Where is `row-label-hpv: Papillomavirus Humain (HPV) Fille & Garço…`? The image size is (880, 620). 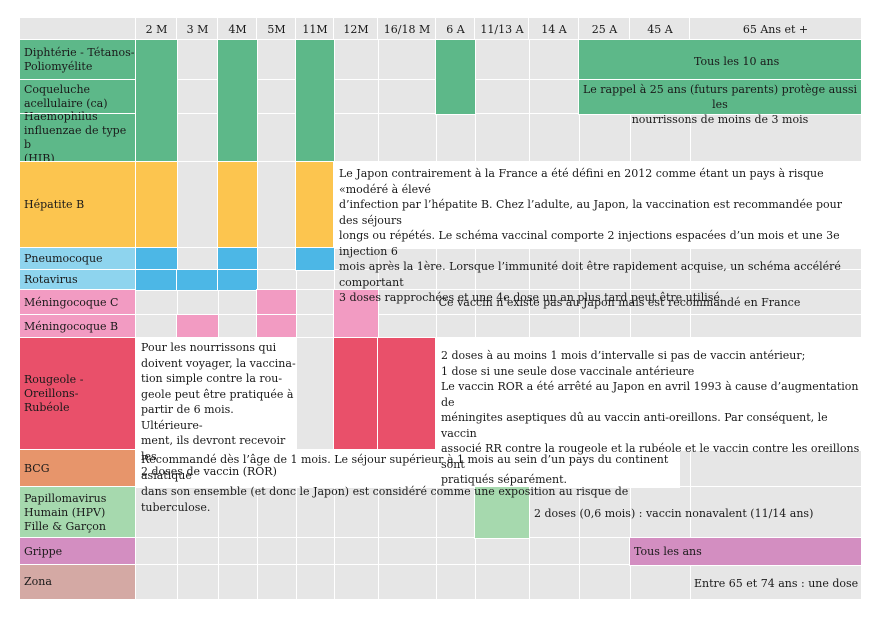 row-label-hpv: Papillomavirus Humain (HPV) Fille & Garço… is located at coordinates (78, 512).